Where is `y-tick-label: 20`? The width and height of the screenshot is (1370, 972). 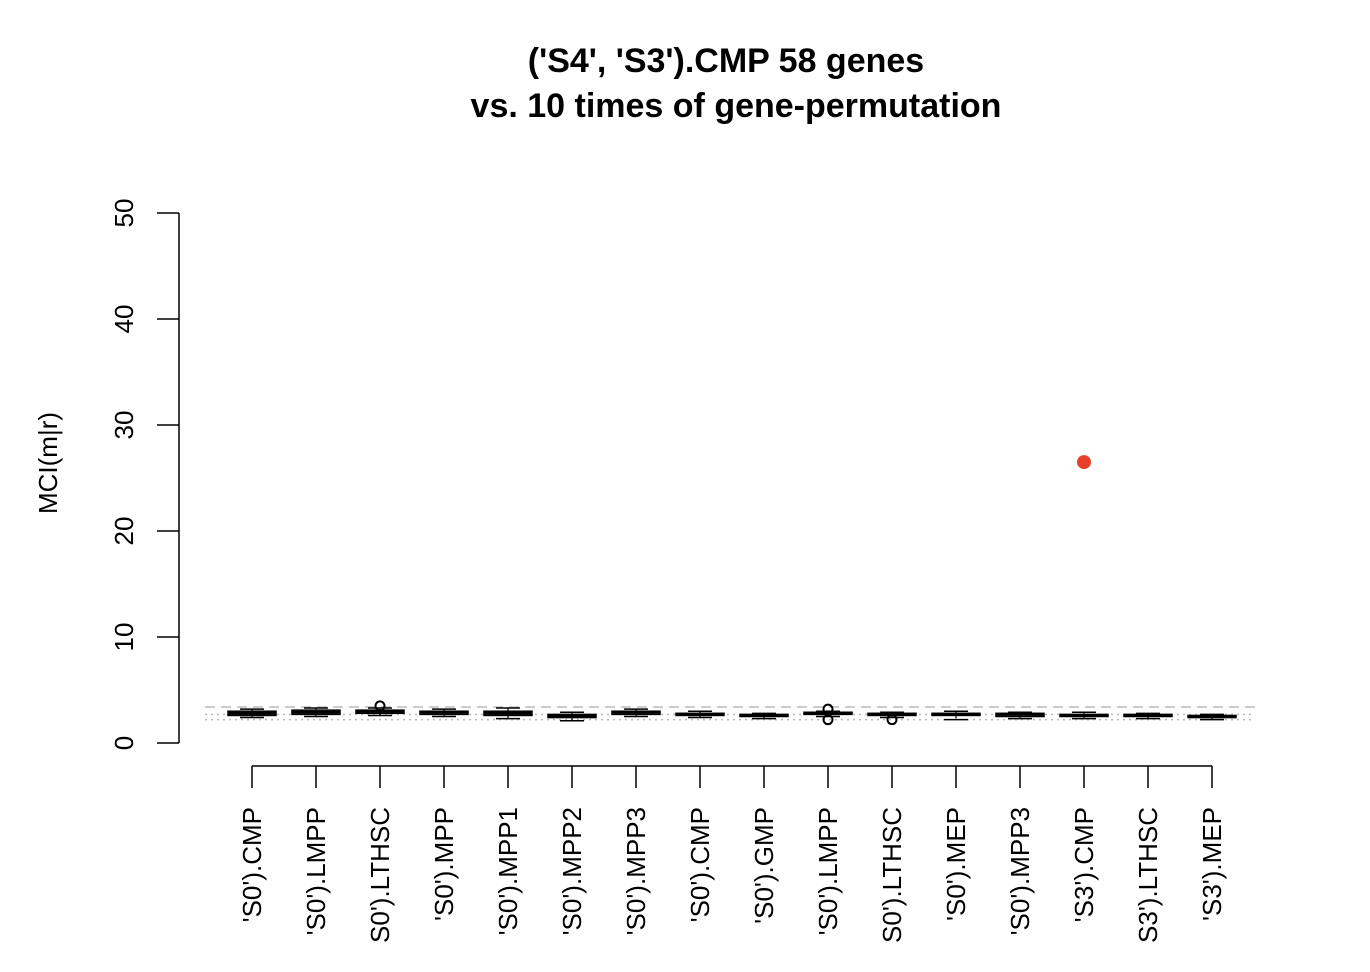
y-tick-label: 20 is located at coordinates (124, 531).